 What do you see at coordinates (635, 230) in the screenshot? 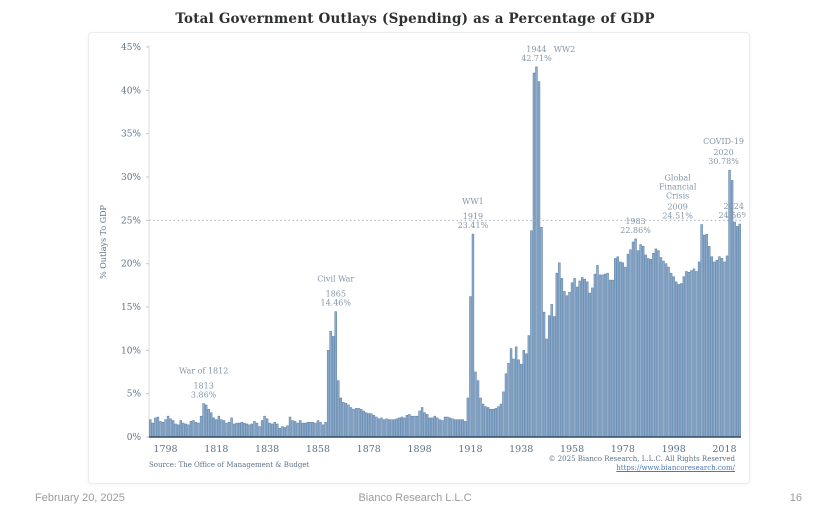
I see `annotation-text: 22.86%` at bounding box center [635, 230].